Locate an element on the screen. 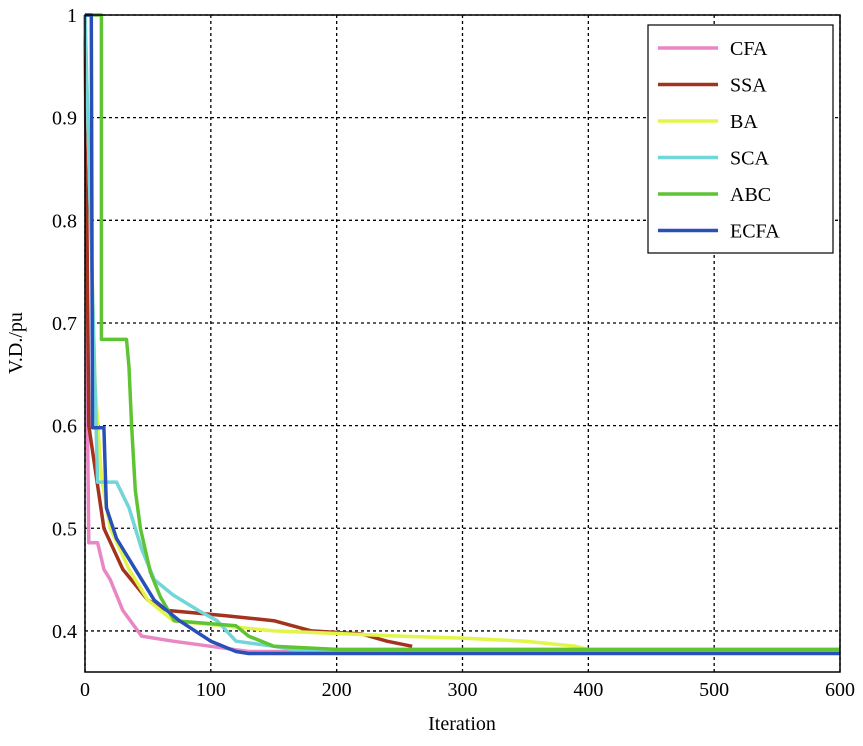  legend-label-cfa: CFA is located at coordinates (749, 49).